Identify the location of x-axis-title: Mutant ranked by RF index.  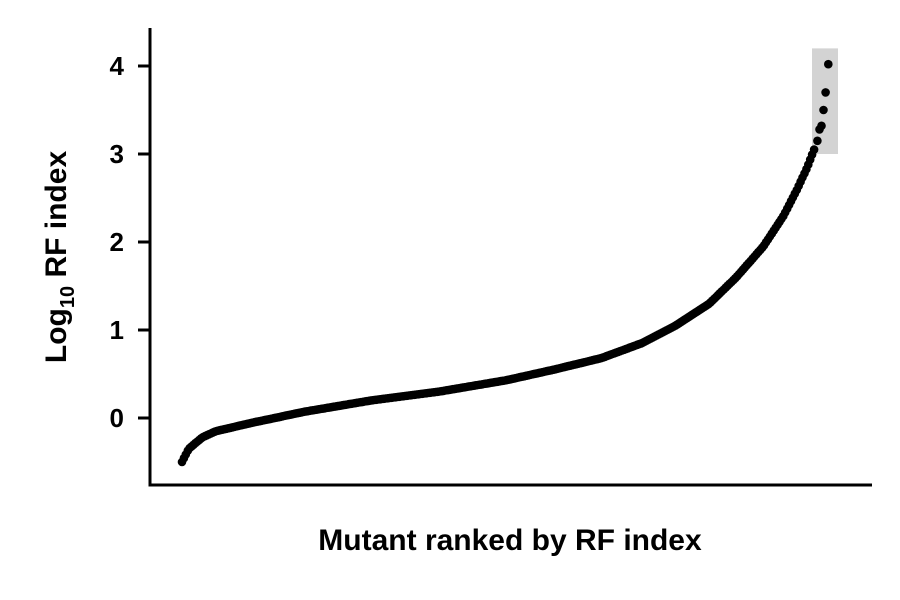
(510, 540).